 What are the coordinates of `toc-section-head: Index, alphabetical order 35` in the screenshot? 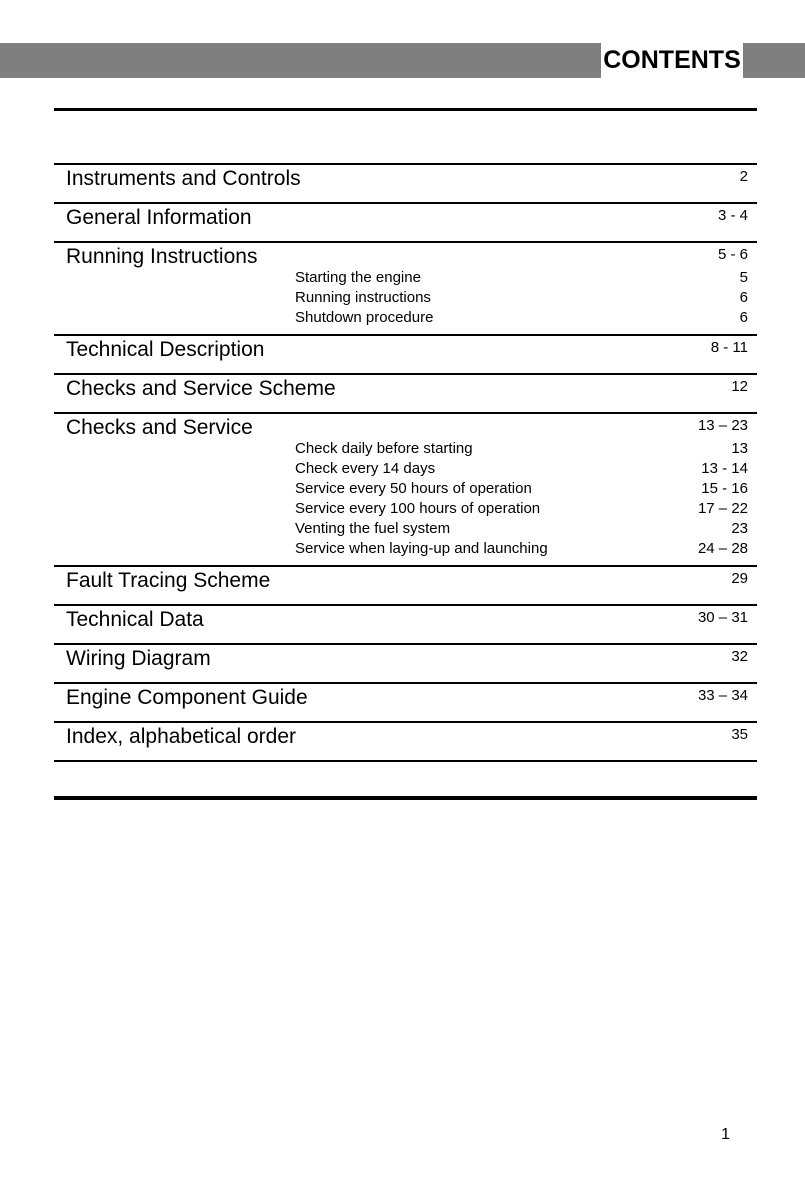 It's located at (405, 735).